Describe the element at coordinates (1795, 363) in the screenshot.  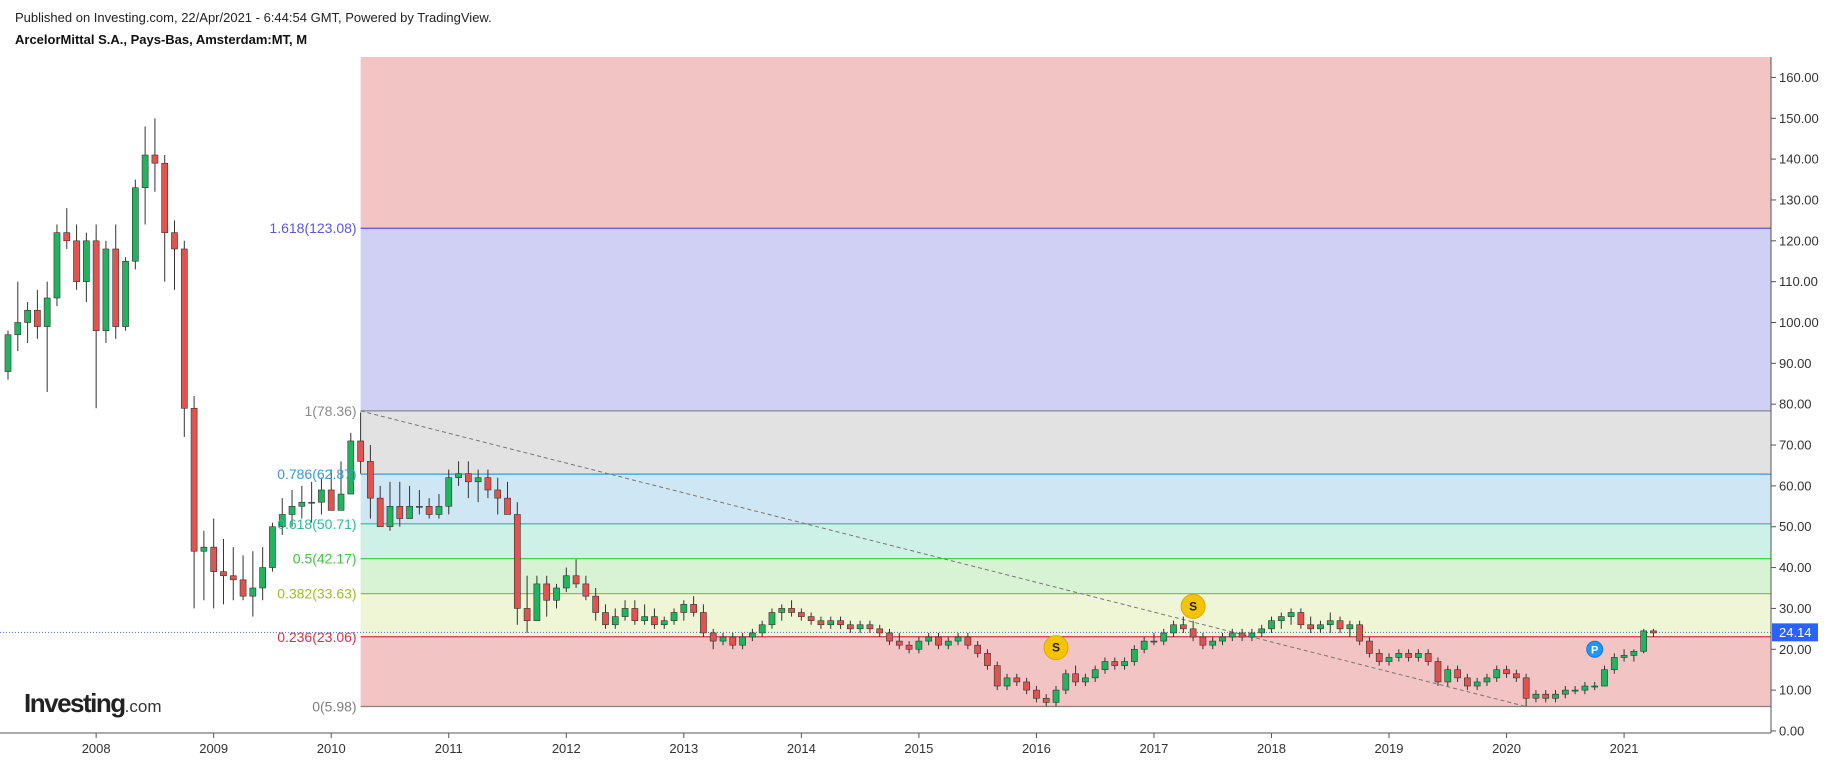
I see `price-tick-label: 90.00` at that location.